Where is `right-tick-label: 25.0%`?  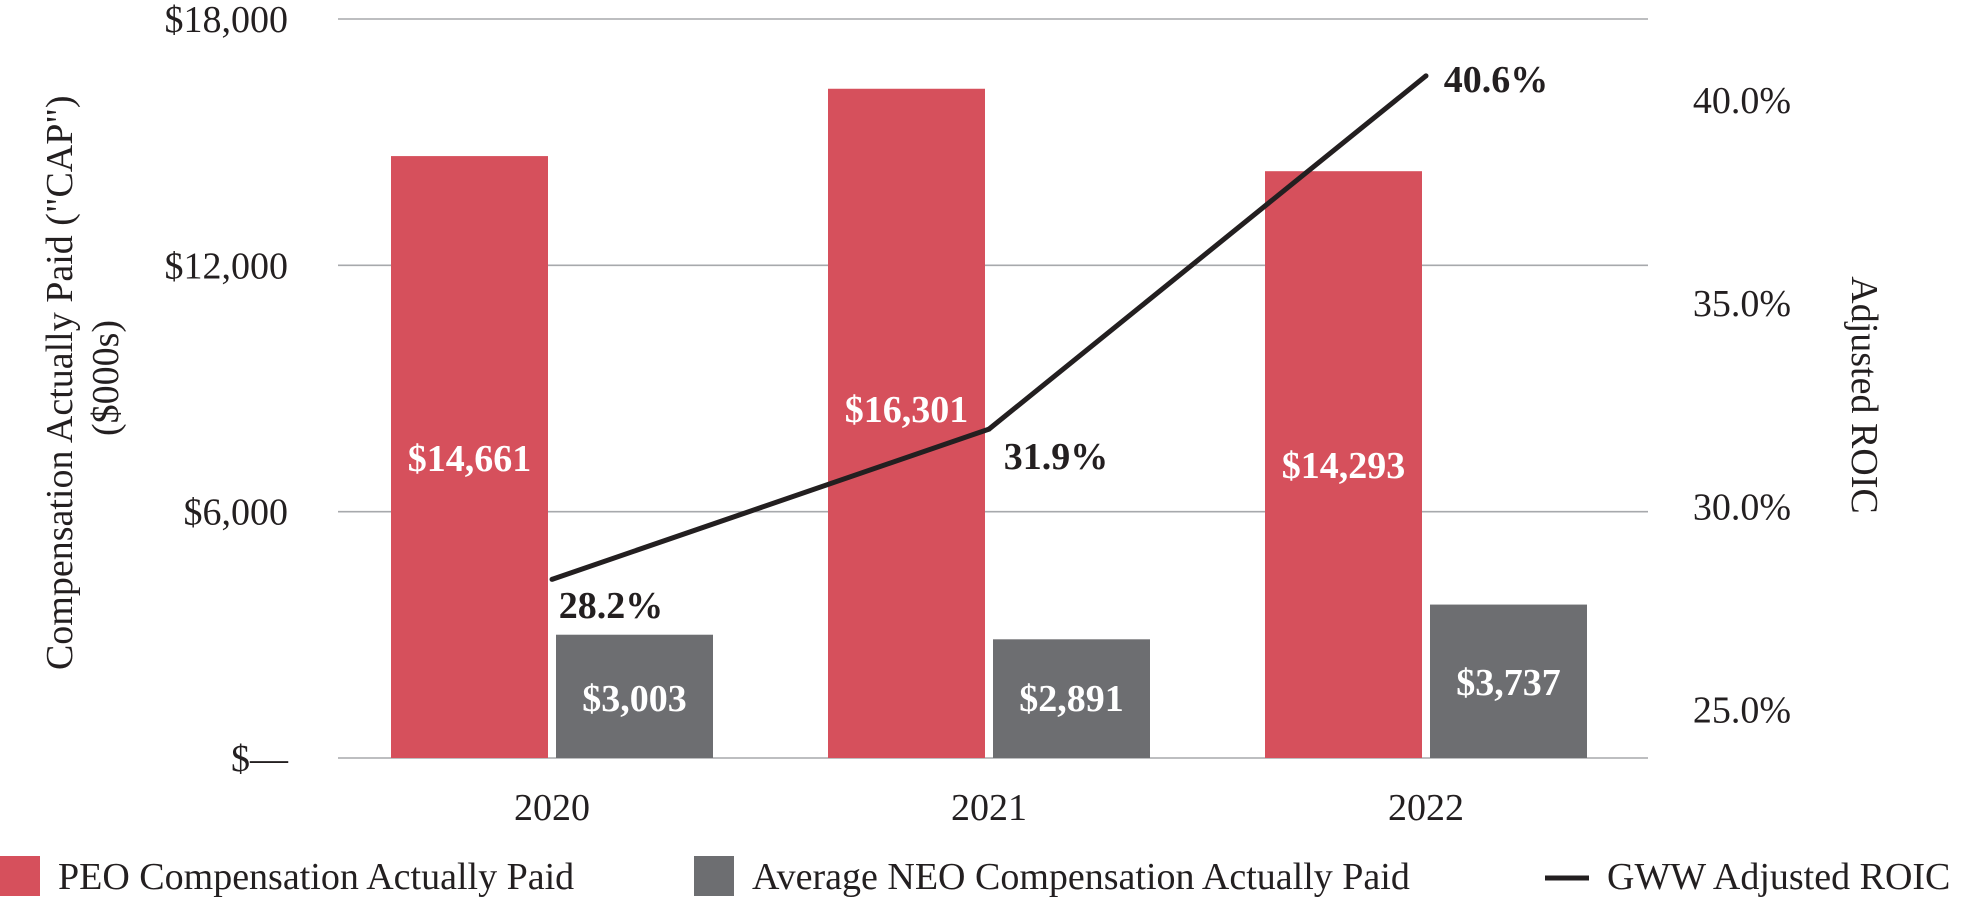
right-tick-label: 25.0% is located at coordinates (1742, 710).